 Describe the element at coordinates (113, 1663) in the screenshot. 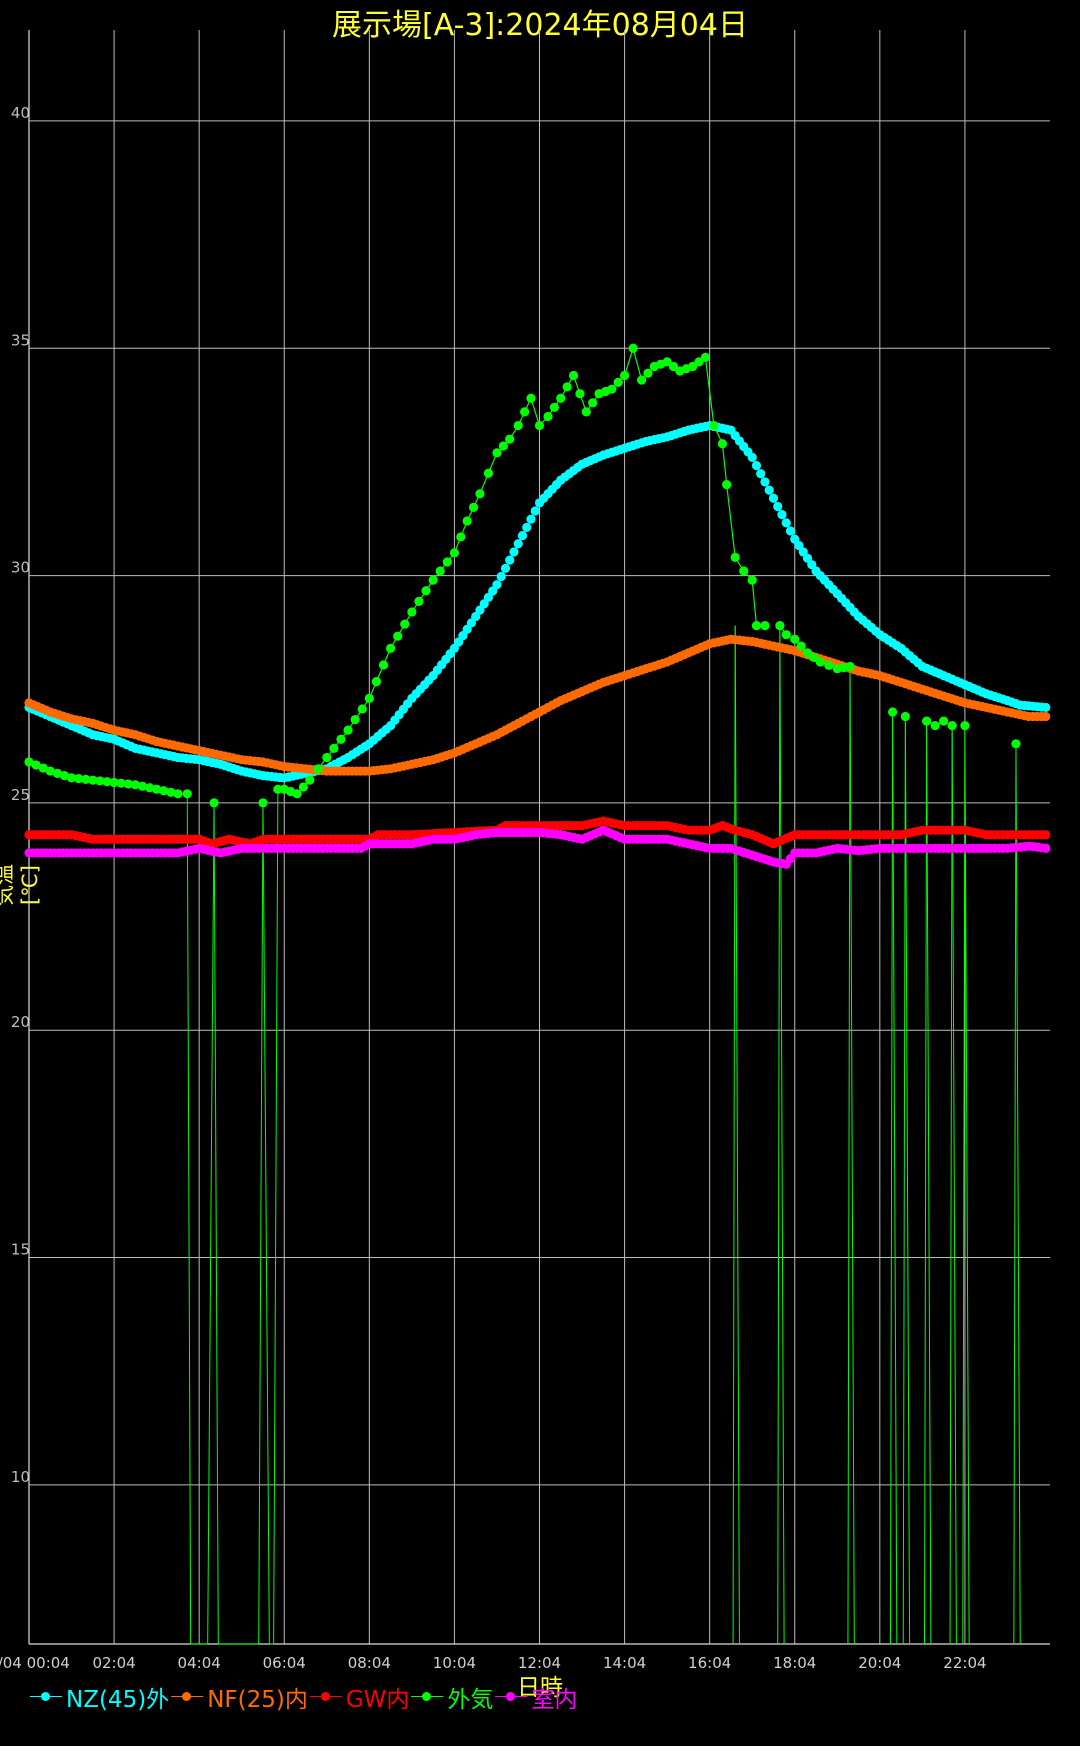

I see `x-tick-label: 02:04` at that location.